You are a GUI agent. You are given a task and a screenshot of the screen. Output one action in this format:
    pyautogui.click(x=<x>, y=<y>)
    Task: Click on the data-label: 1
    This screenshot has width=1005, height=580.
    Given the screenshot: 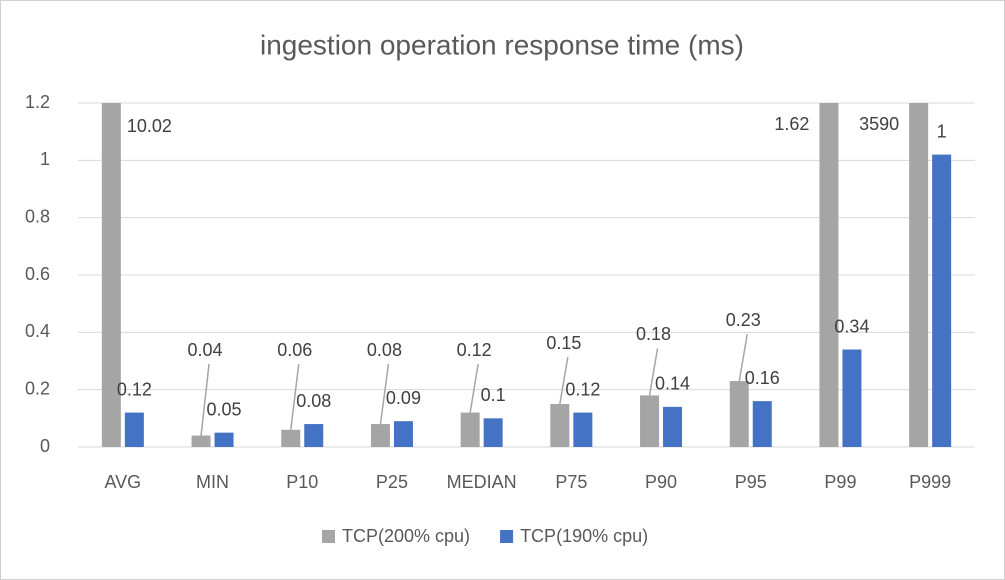 What is the action you would take?
    pyautogui.click(x=942, y=131)
    